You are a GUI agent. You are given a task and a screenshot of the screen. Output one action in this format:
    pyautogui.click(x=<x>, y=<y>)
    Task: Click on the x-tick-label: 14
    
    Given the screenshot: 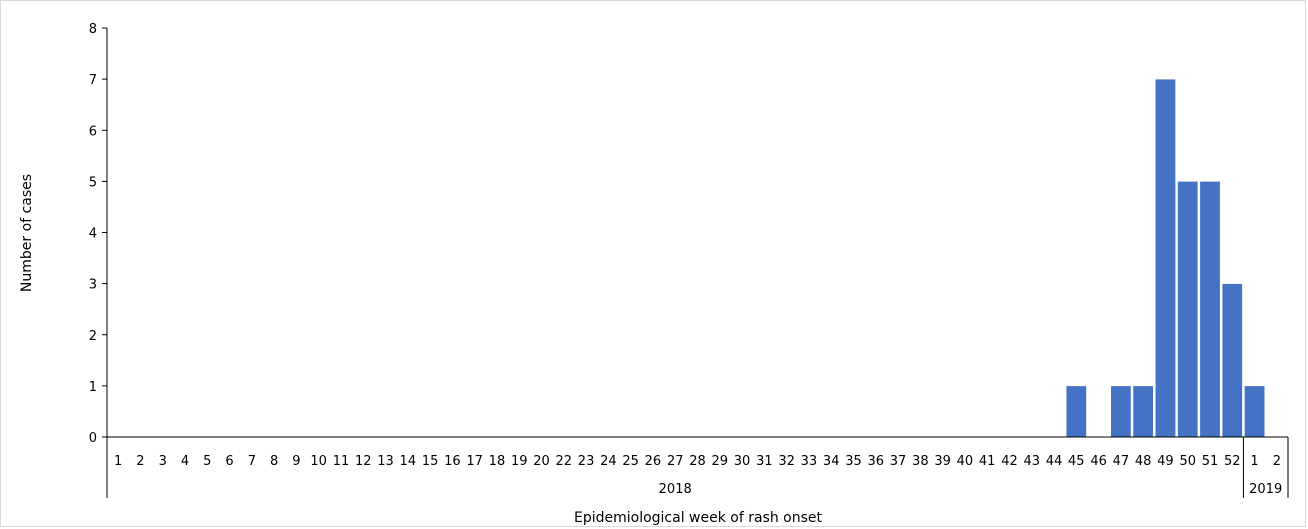 What is the action you would take?
    pyautogui.click(x=408, y=461)
    